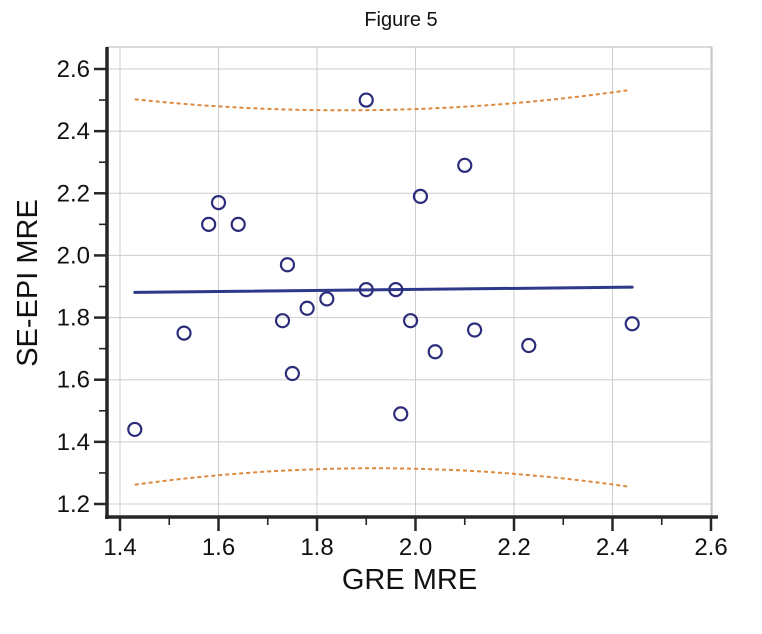 This screenshot has width=762, height=634. I want to click on lower-band-curve, so click(381, 477).